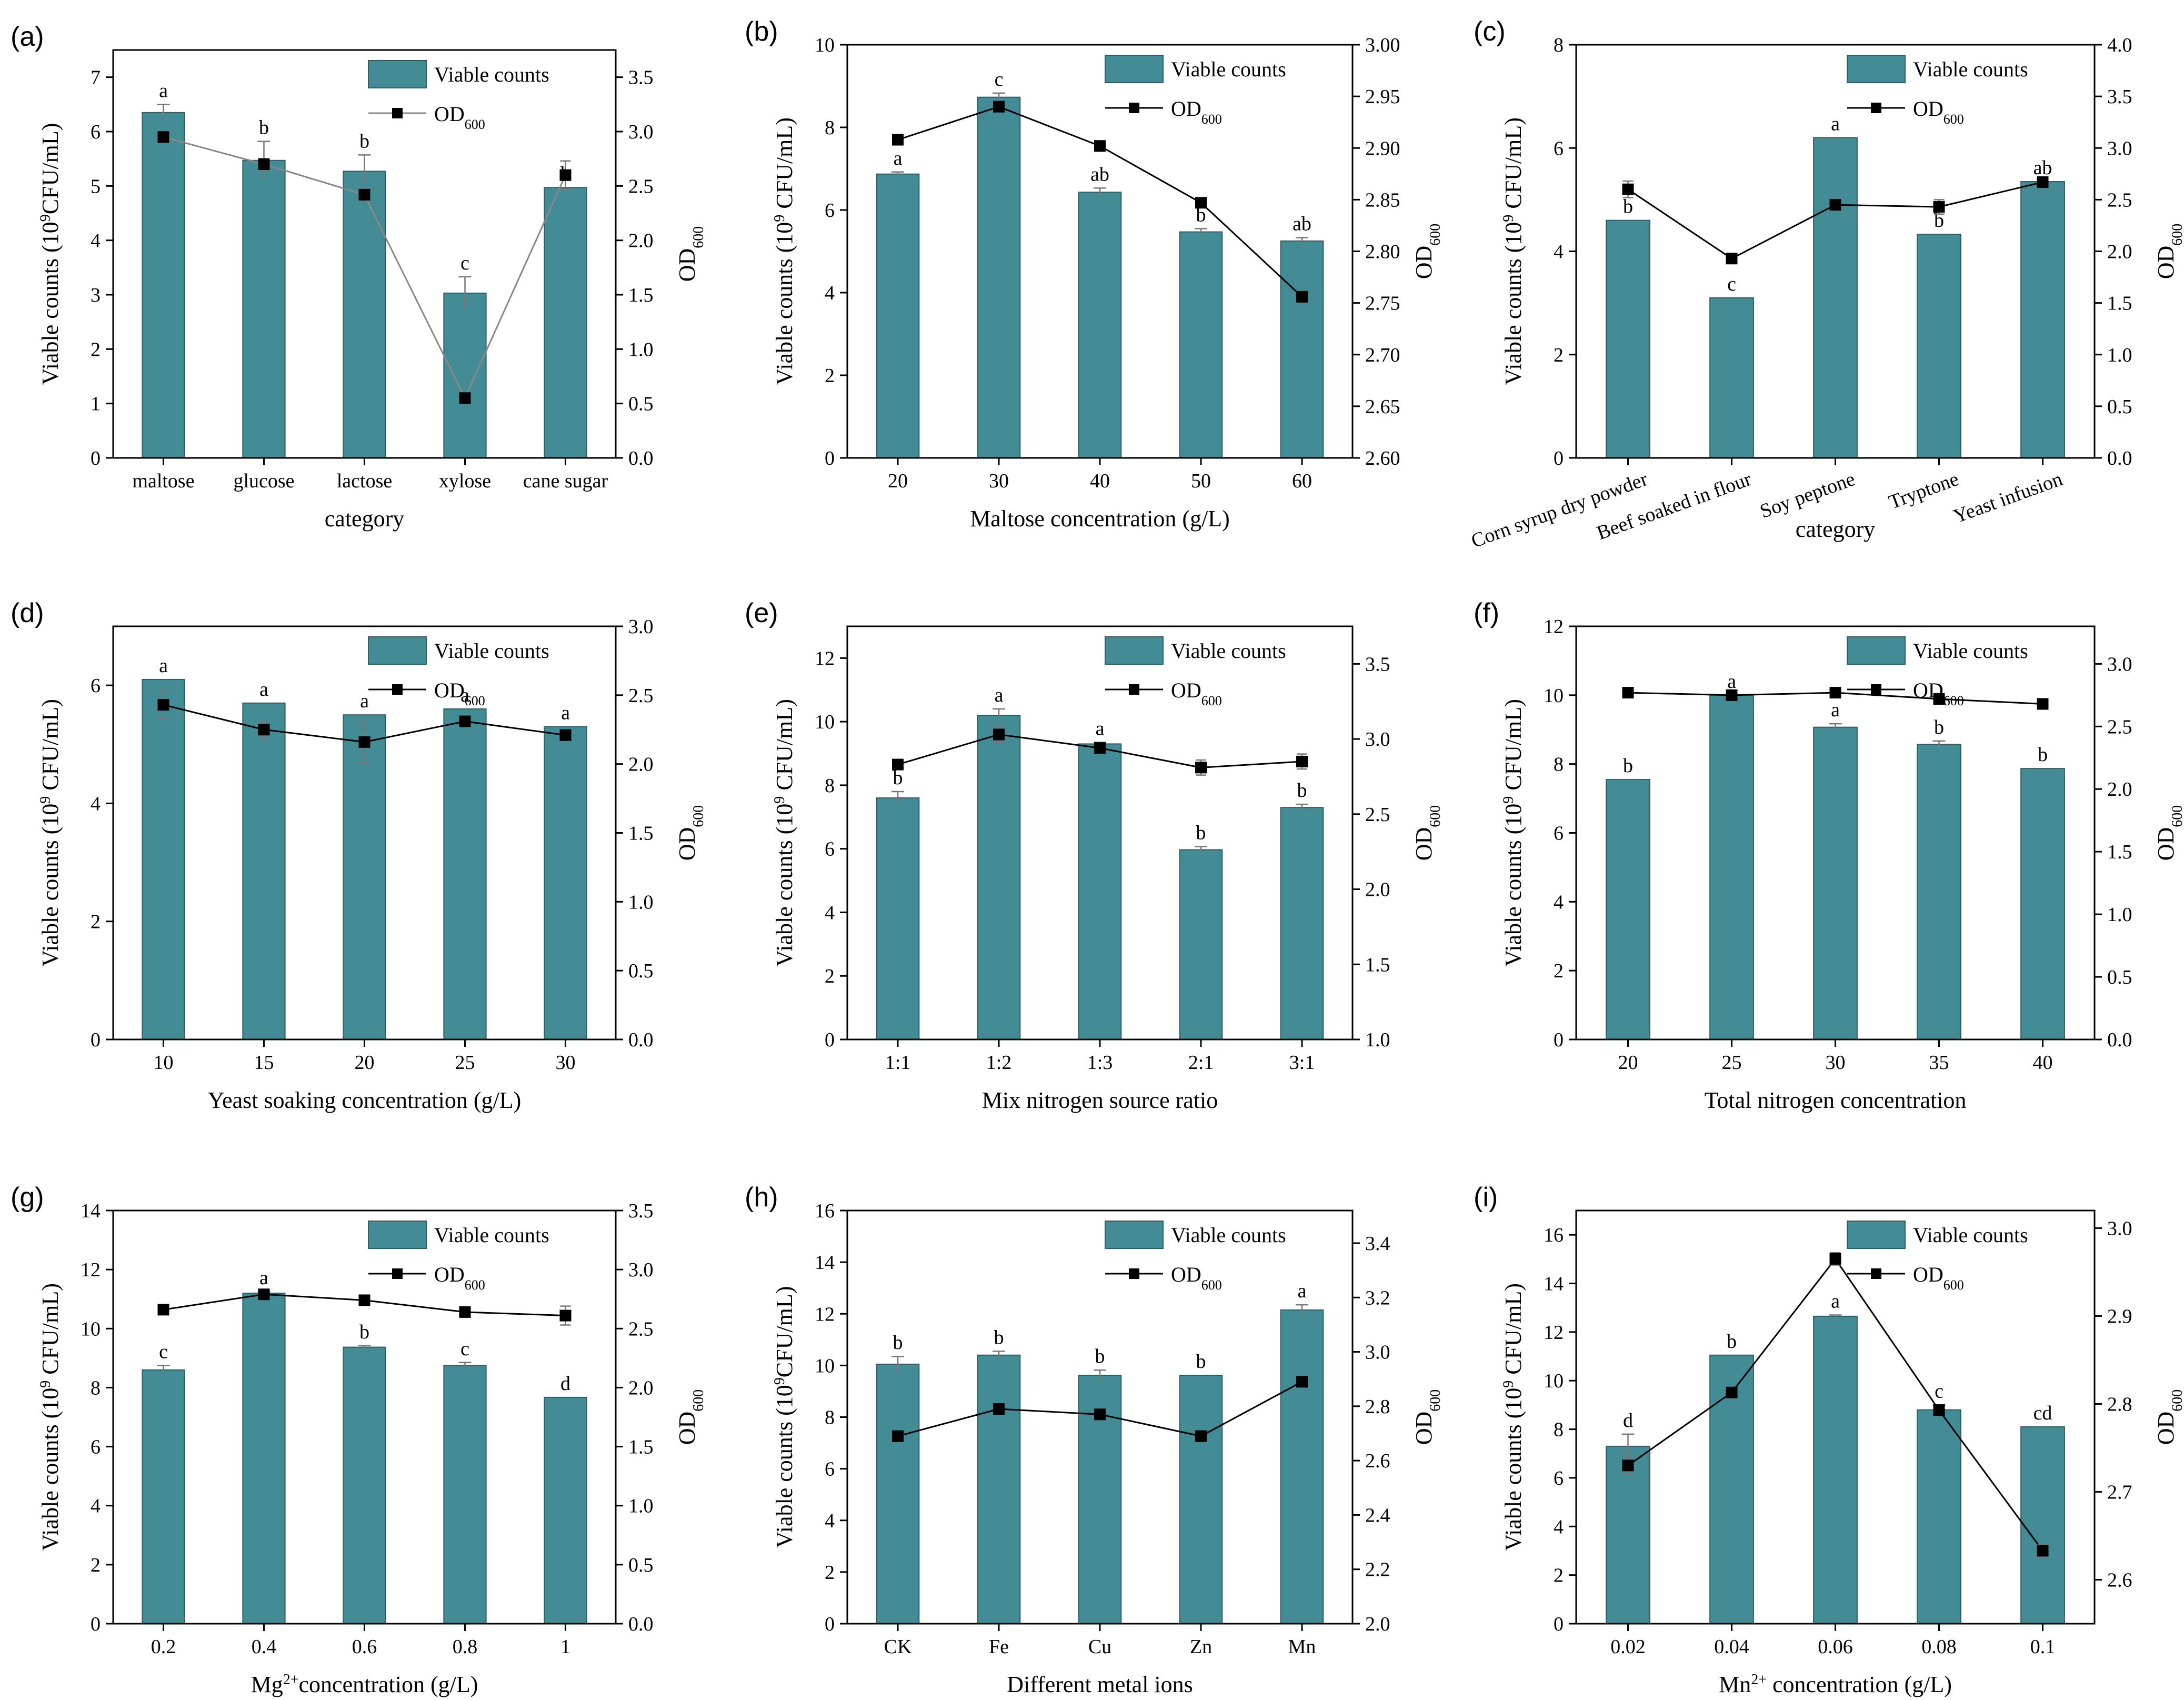 The image size is (2184, 1700). I want to click on panel-tag: (c), so click(1490, 31).